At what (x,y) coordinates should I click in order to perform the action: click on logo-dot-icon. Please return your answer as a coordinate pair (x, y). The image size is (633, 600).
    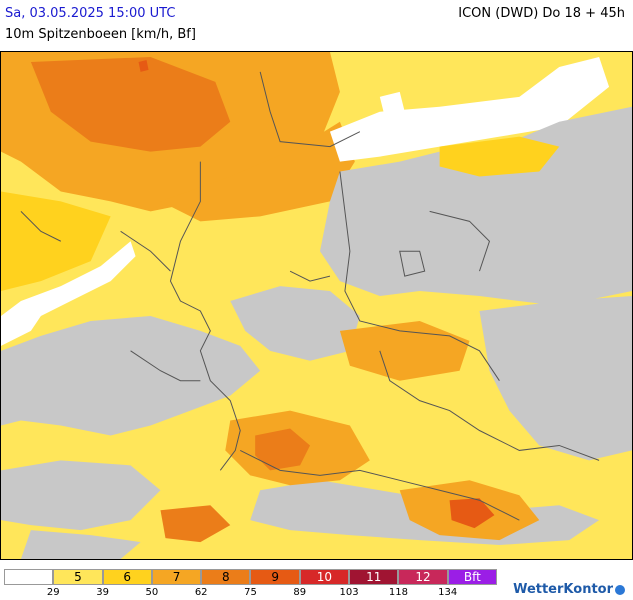
    Looking at the image, I should click on (620, 589).